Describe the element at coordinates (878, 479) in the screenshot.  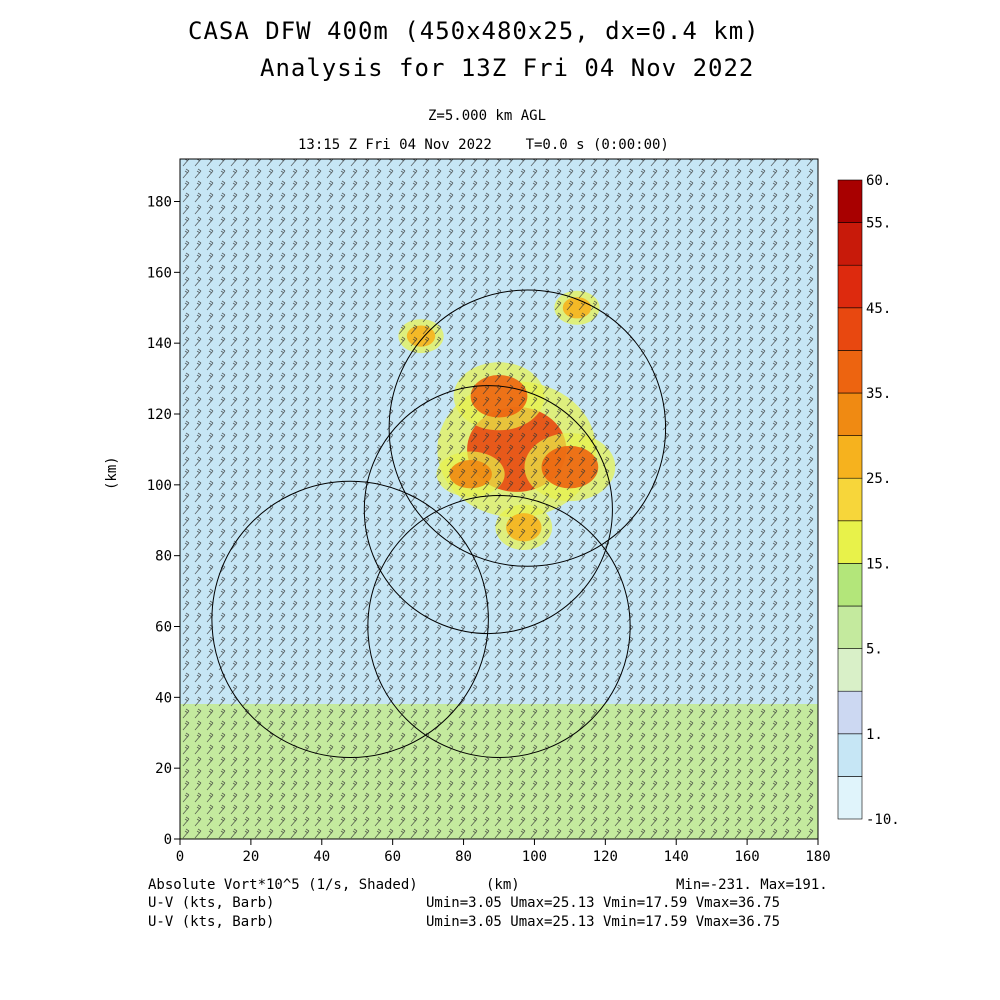
I see `colorbar-label-8: 25.` at that location.